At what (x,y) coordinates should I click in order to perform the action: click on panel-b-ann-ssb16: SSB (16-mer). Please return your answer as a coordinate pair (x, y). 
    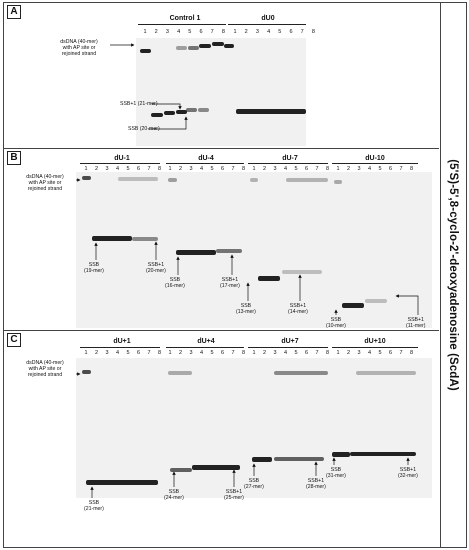
    Looking at the image, I should click on (175, 283).